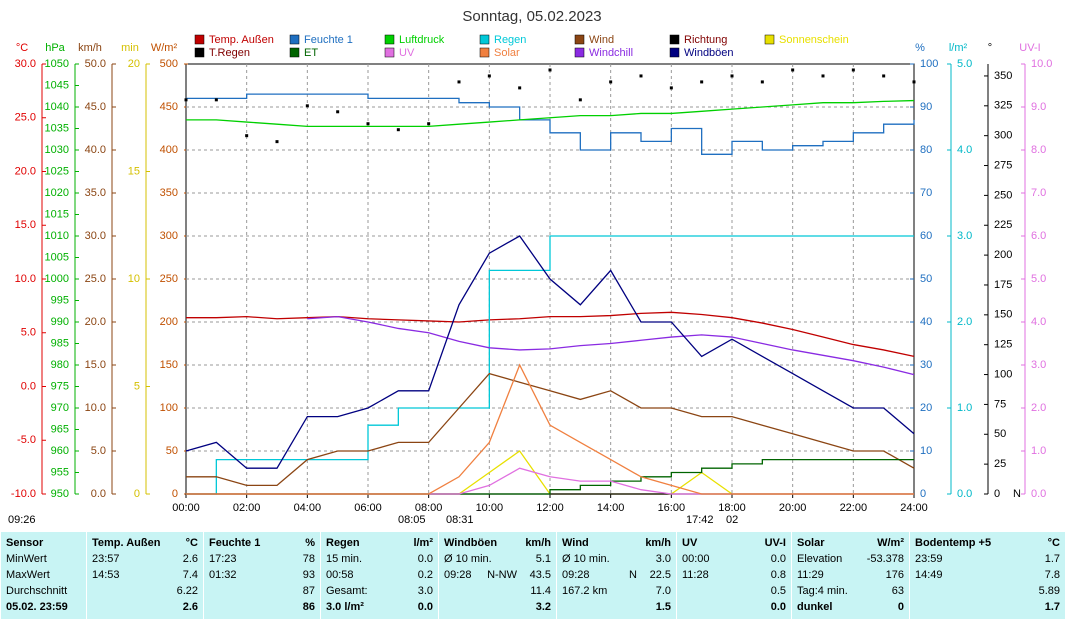 This screenshot has height=619, width=1065. Describe the element at coordinates (407, 53) in the screenshot. I see `legend-label: UV` at that location.